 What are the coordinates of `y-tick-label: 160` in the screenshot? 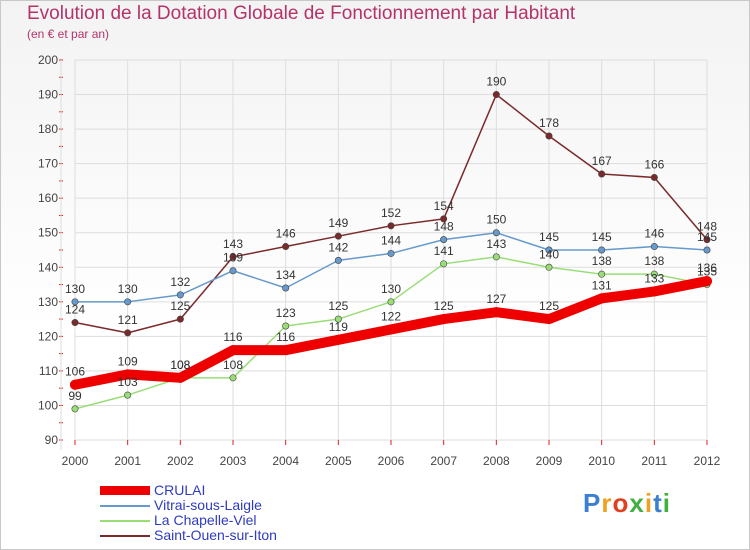 It's located at (48, 198).